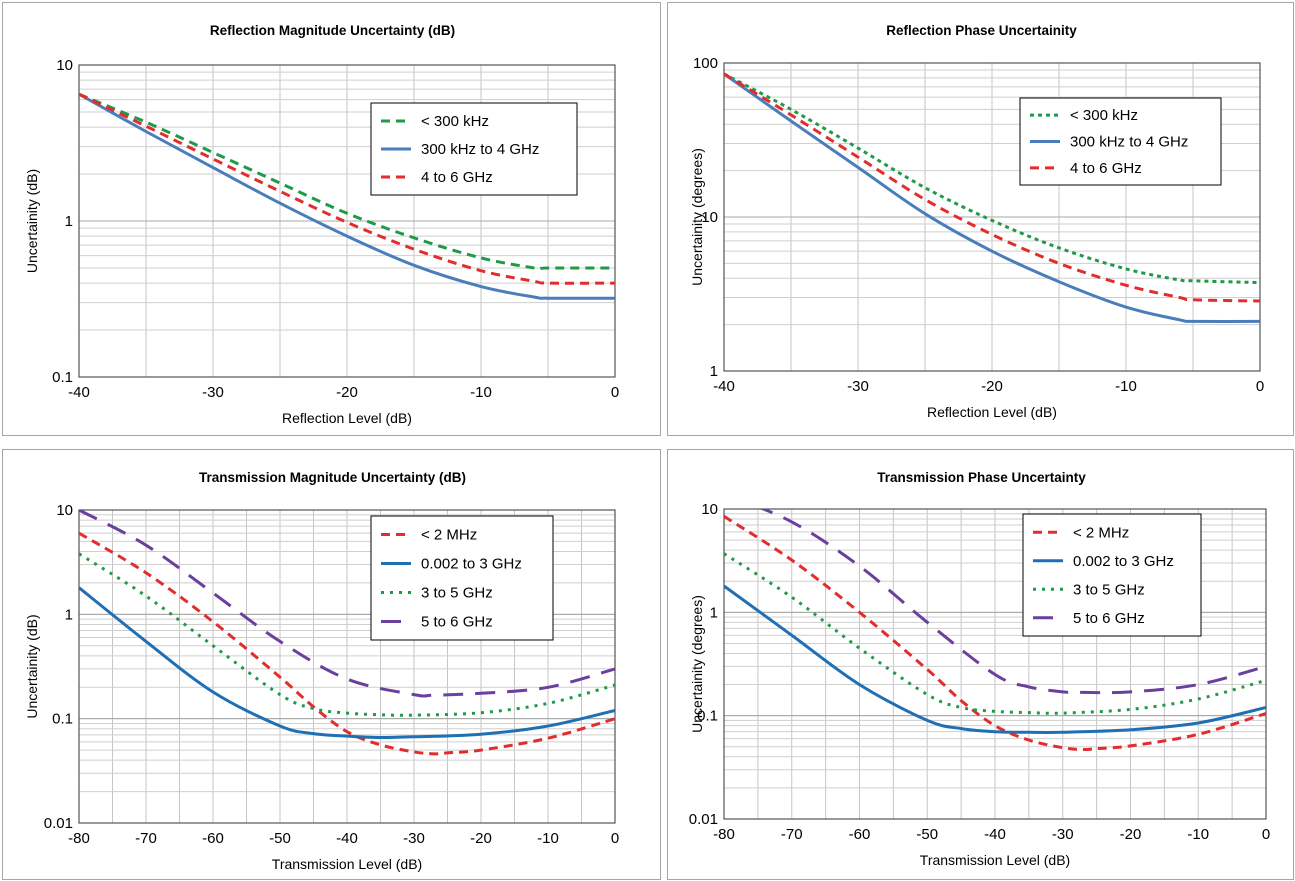 The image size is (1295, 881). I want to click on chart-title: Transmission Phase Uncertainty, so click(981, 477).